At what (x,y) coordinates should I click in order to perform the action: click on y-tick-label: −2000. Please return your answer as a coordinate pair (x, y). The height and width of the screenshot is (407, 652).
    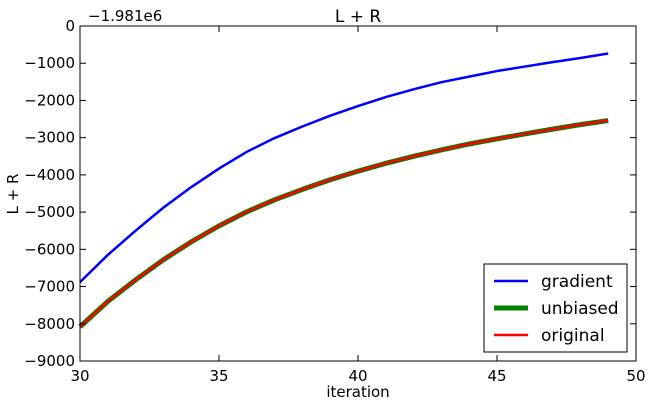
    Looking at the image, I should click on (49, 100).